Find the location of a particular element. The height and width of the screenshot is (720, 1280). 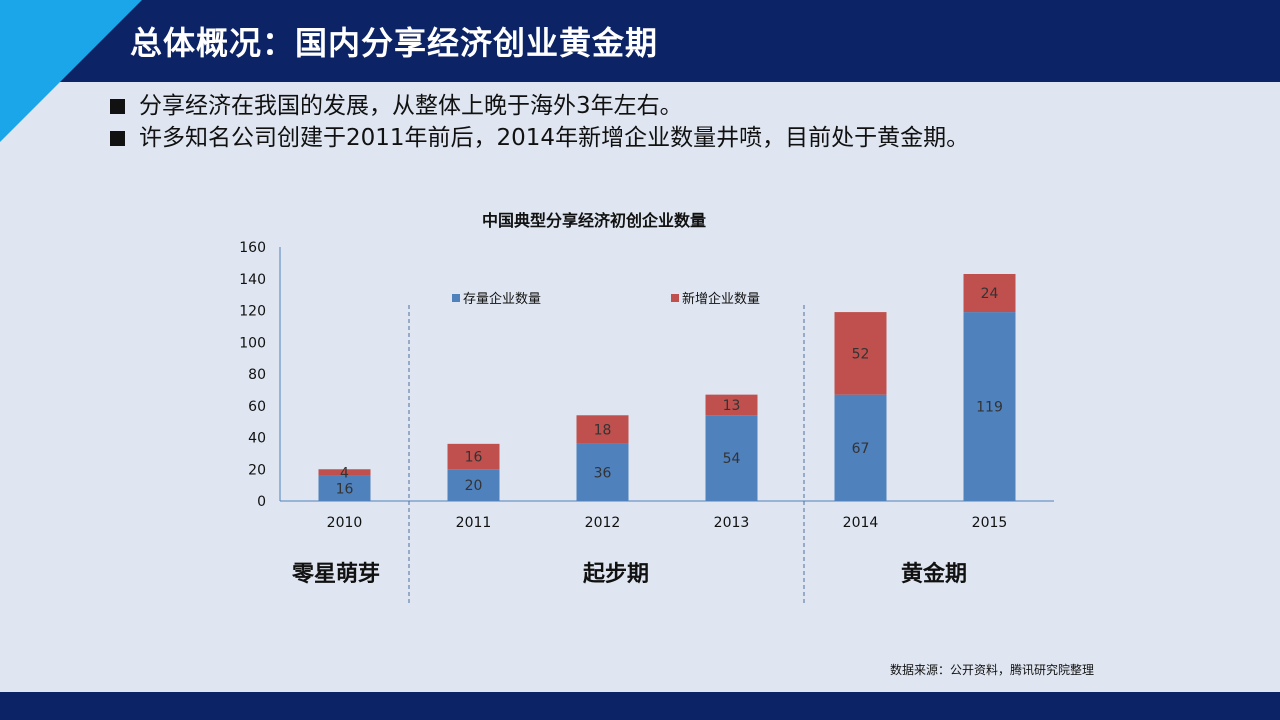

x-tick-label: 2011 is located at coordinates (474, 523).